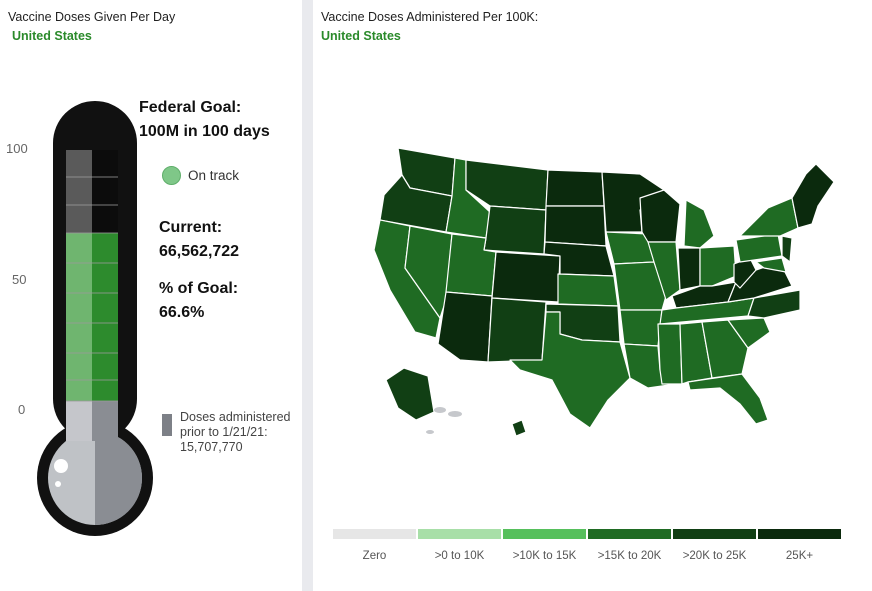  Describe the element at coordinates (629, 545) in the screenshot. I see `legend-item-15-20k: >15K to 20K` at that location.